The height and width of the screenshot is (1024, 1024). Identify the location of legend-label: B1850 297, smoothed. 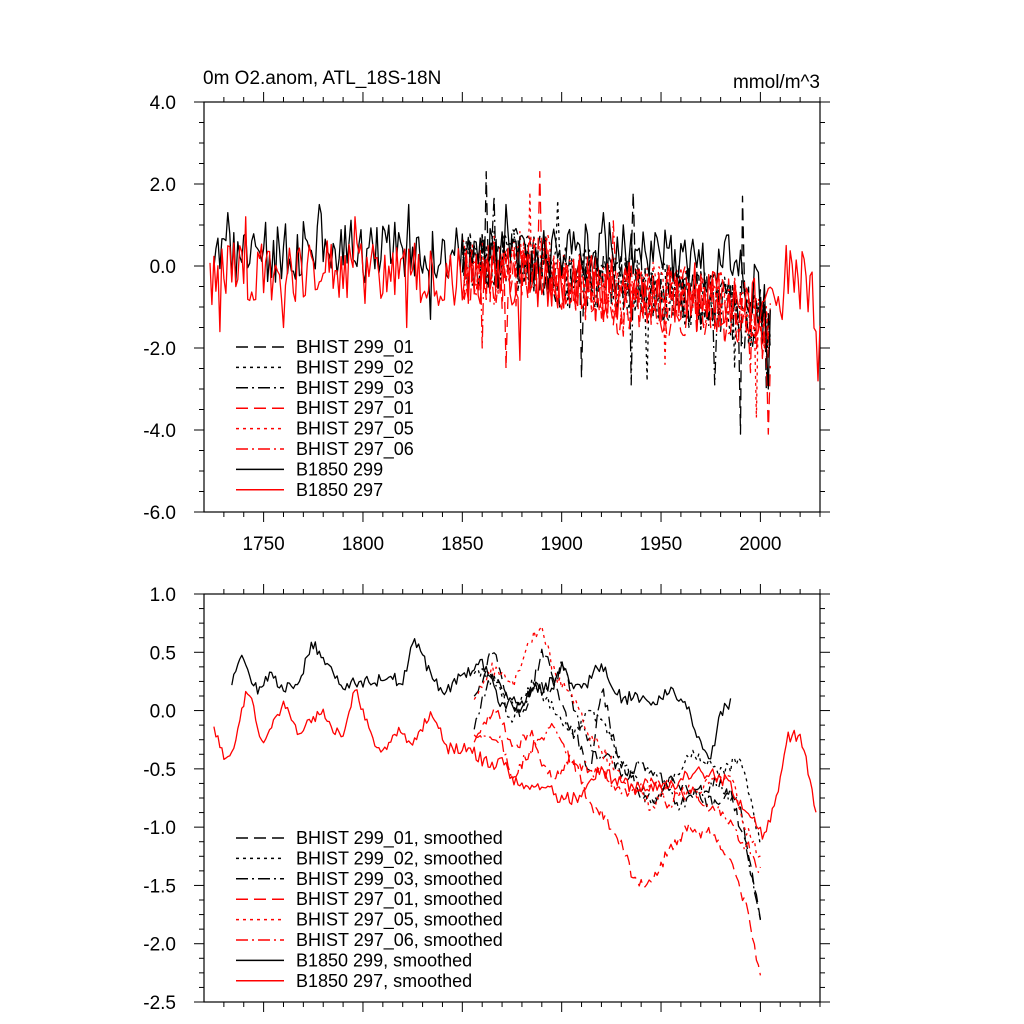
(384, 981).